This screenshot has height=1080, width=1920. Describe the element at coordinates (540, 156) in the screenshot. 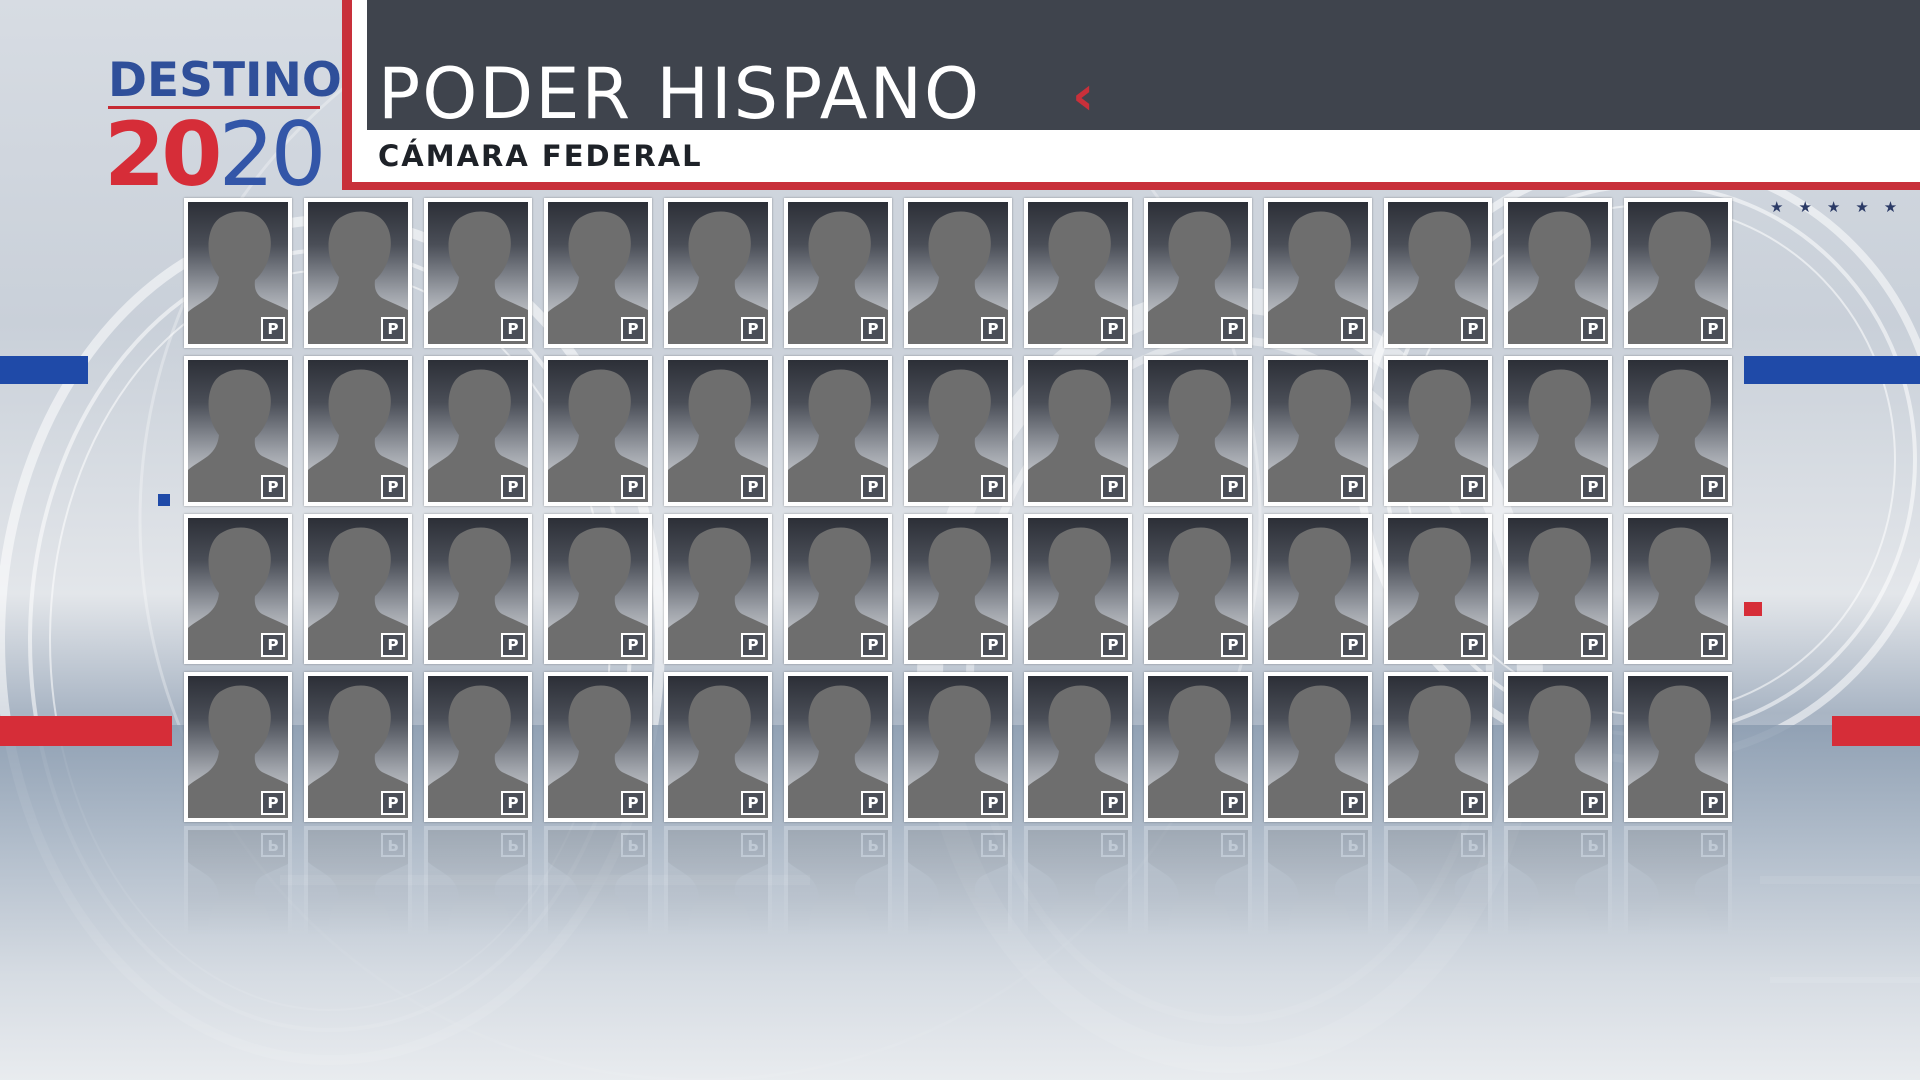

I see `page-subtitle: CÁMARA FEDERAL` at that location.